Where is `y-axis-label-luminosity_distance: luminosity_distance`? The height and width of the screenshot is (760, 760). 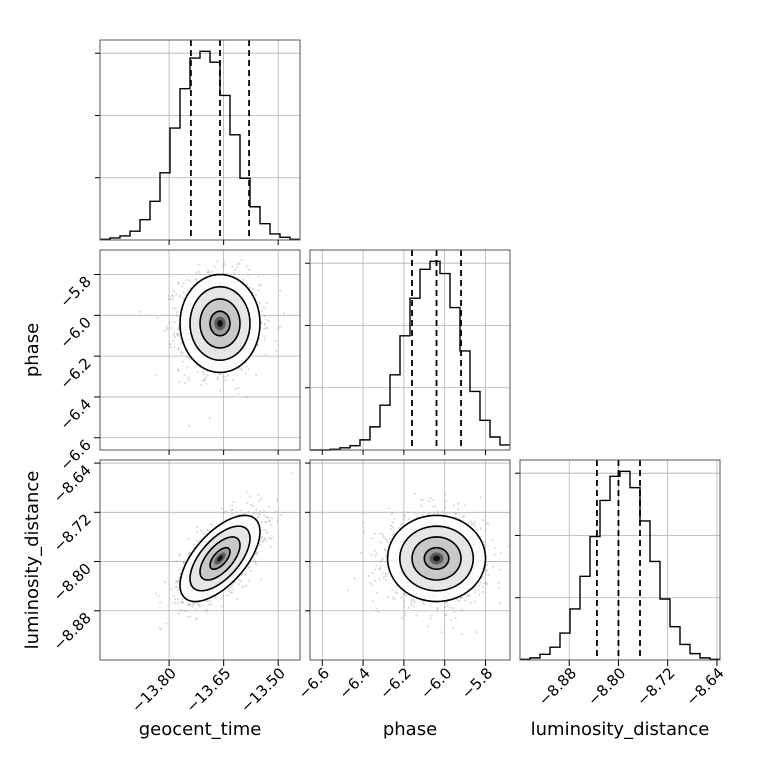
y-axis-label-luminosity_distance: luminosity_distance is located at coordinates (32, 560).